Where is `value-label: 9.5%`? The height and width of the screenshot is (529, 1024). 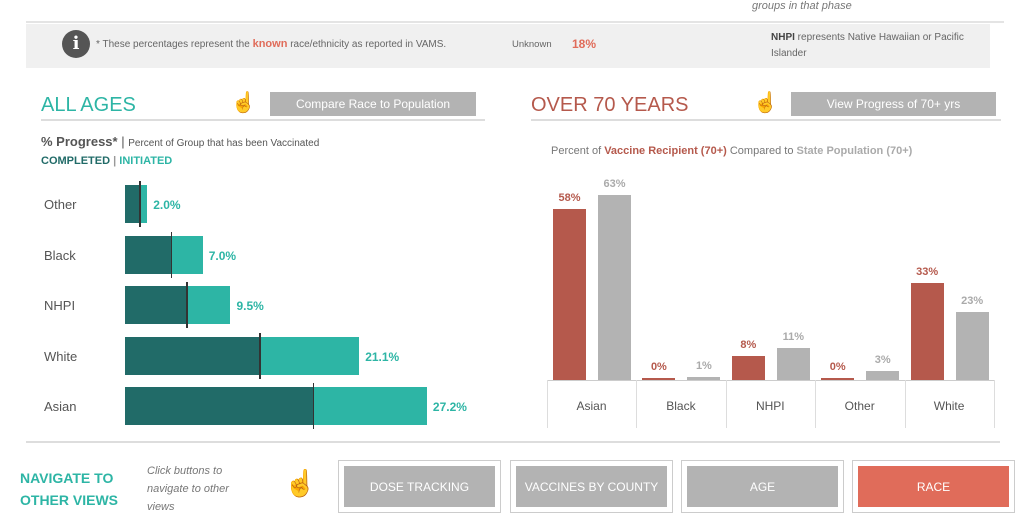
value-label: 9.5% is located at coordinates (250, 306).